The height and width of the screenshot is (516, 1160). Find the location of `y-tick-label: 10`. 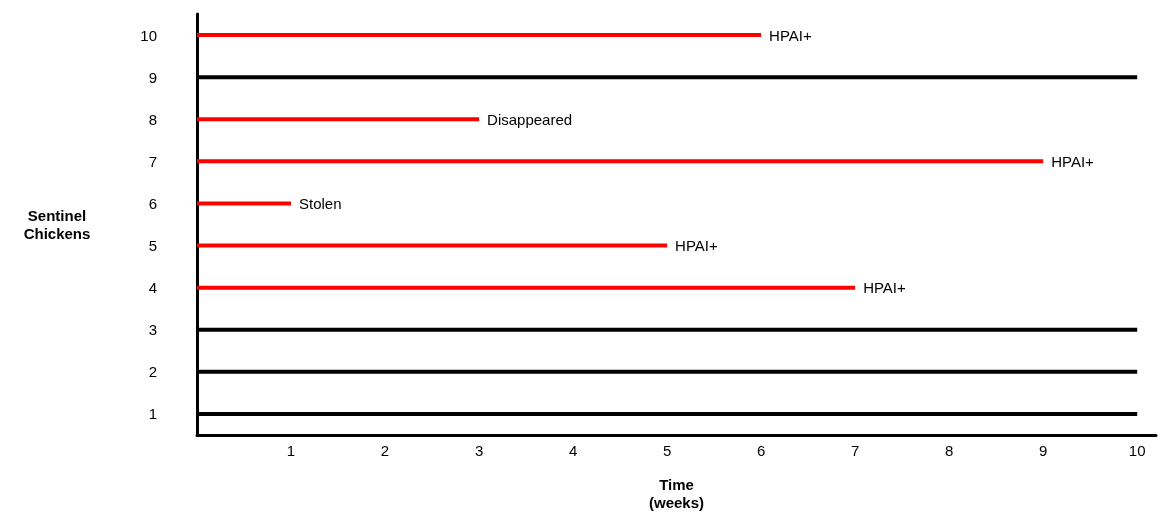

y-tick-label: 10 is located at coordinates (148, 35).